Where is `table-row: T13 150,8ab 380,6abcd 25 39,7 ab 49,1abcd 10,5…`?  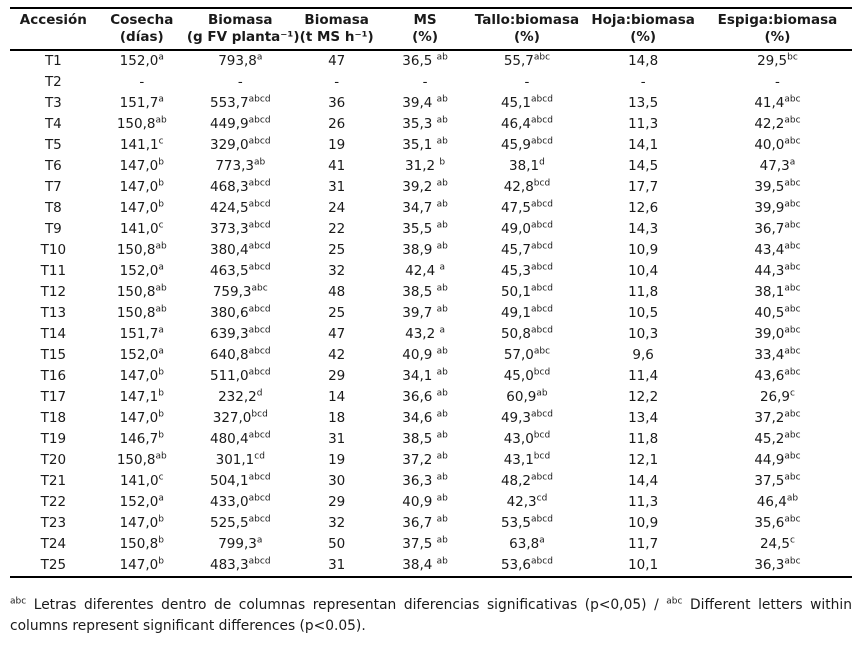
table-row: T13 150,8ab 380,6abcd 25 39,7 ab 49,1abcd 10,5… is located at coordinates (431, 313).